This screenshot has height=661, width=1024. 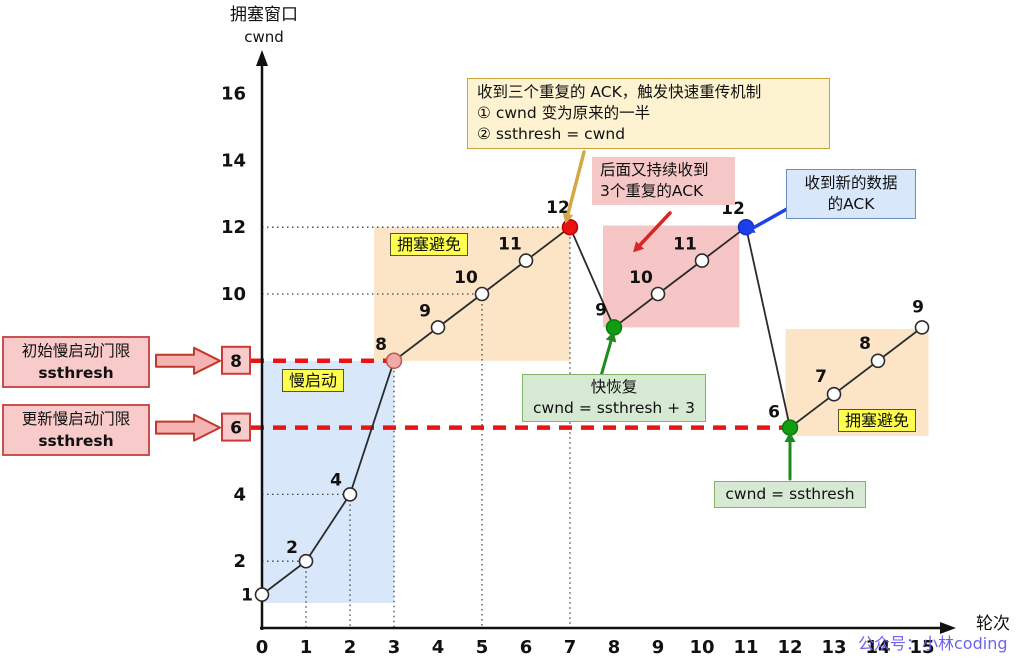 I want to click on fast-recovery-note: 快恢复 cwnd = ssthresh + 3, so click(x=614, y=398).